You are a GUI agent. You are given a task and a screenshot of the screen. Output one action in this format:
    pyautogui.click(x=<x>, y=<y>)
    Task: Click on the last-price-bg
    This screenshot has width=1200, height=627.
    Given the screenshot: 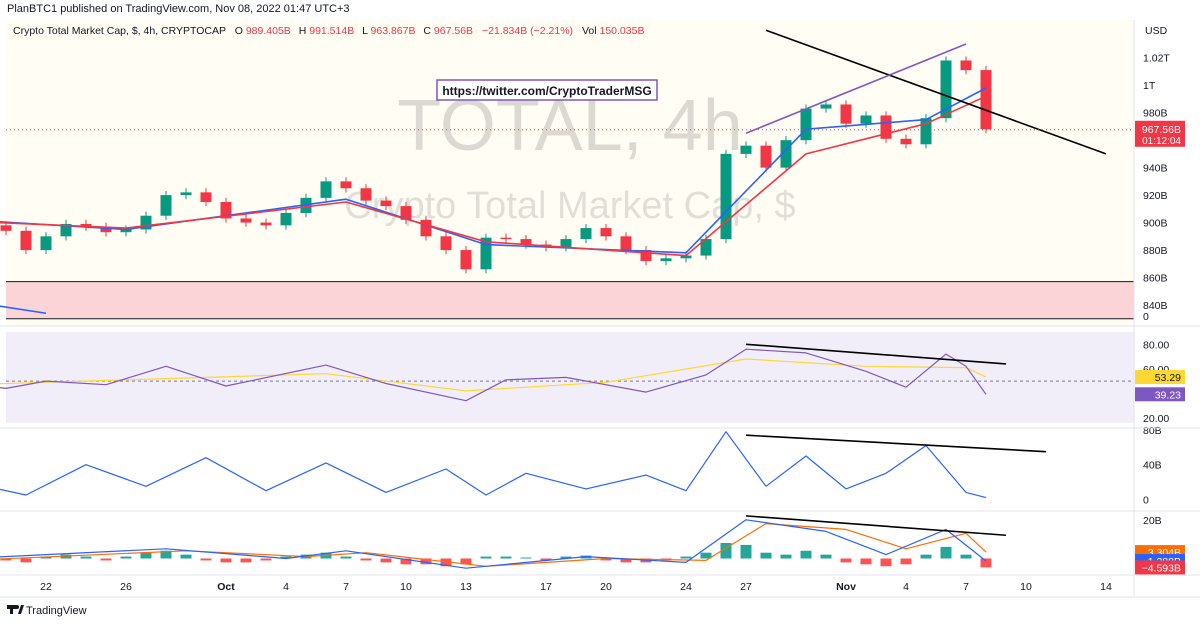 What is the action you would take?
    pyautogui.click(x=1160, y=133)
    